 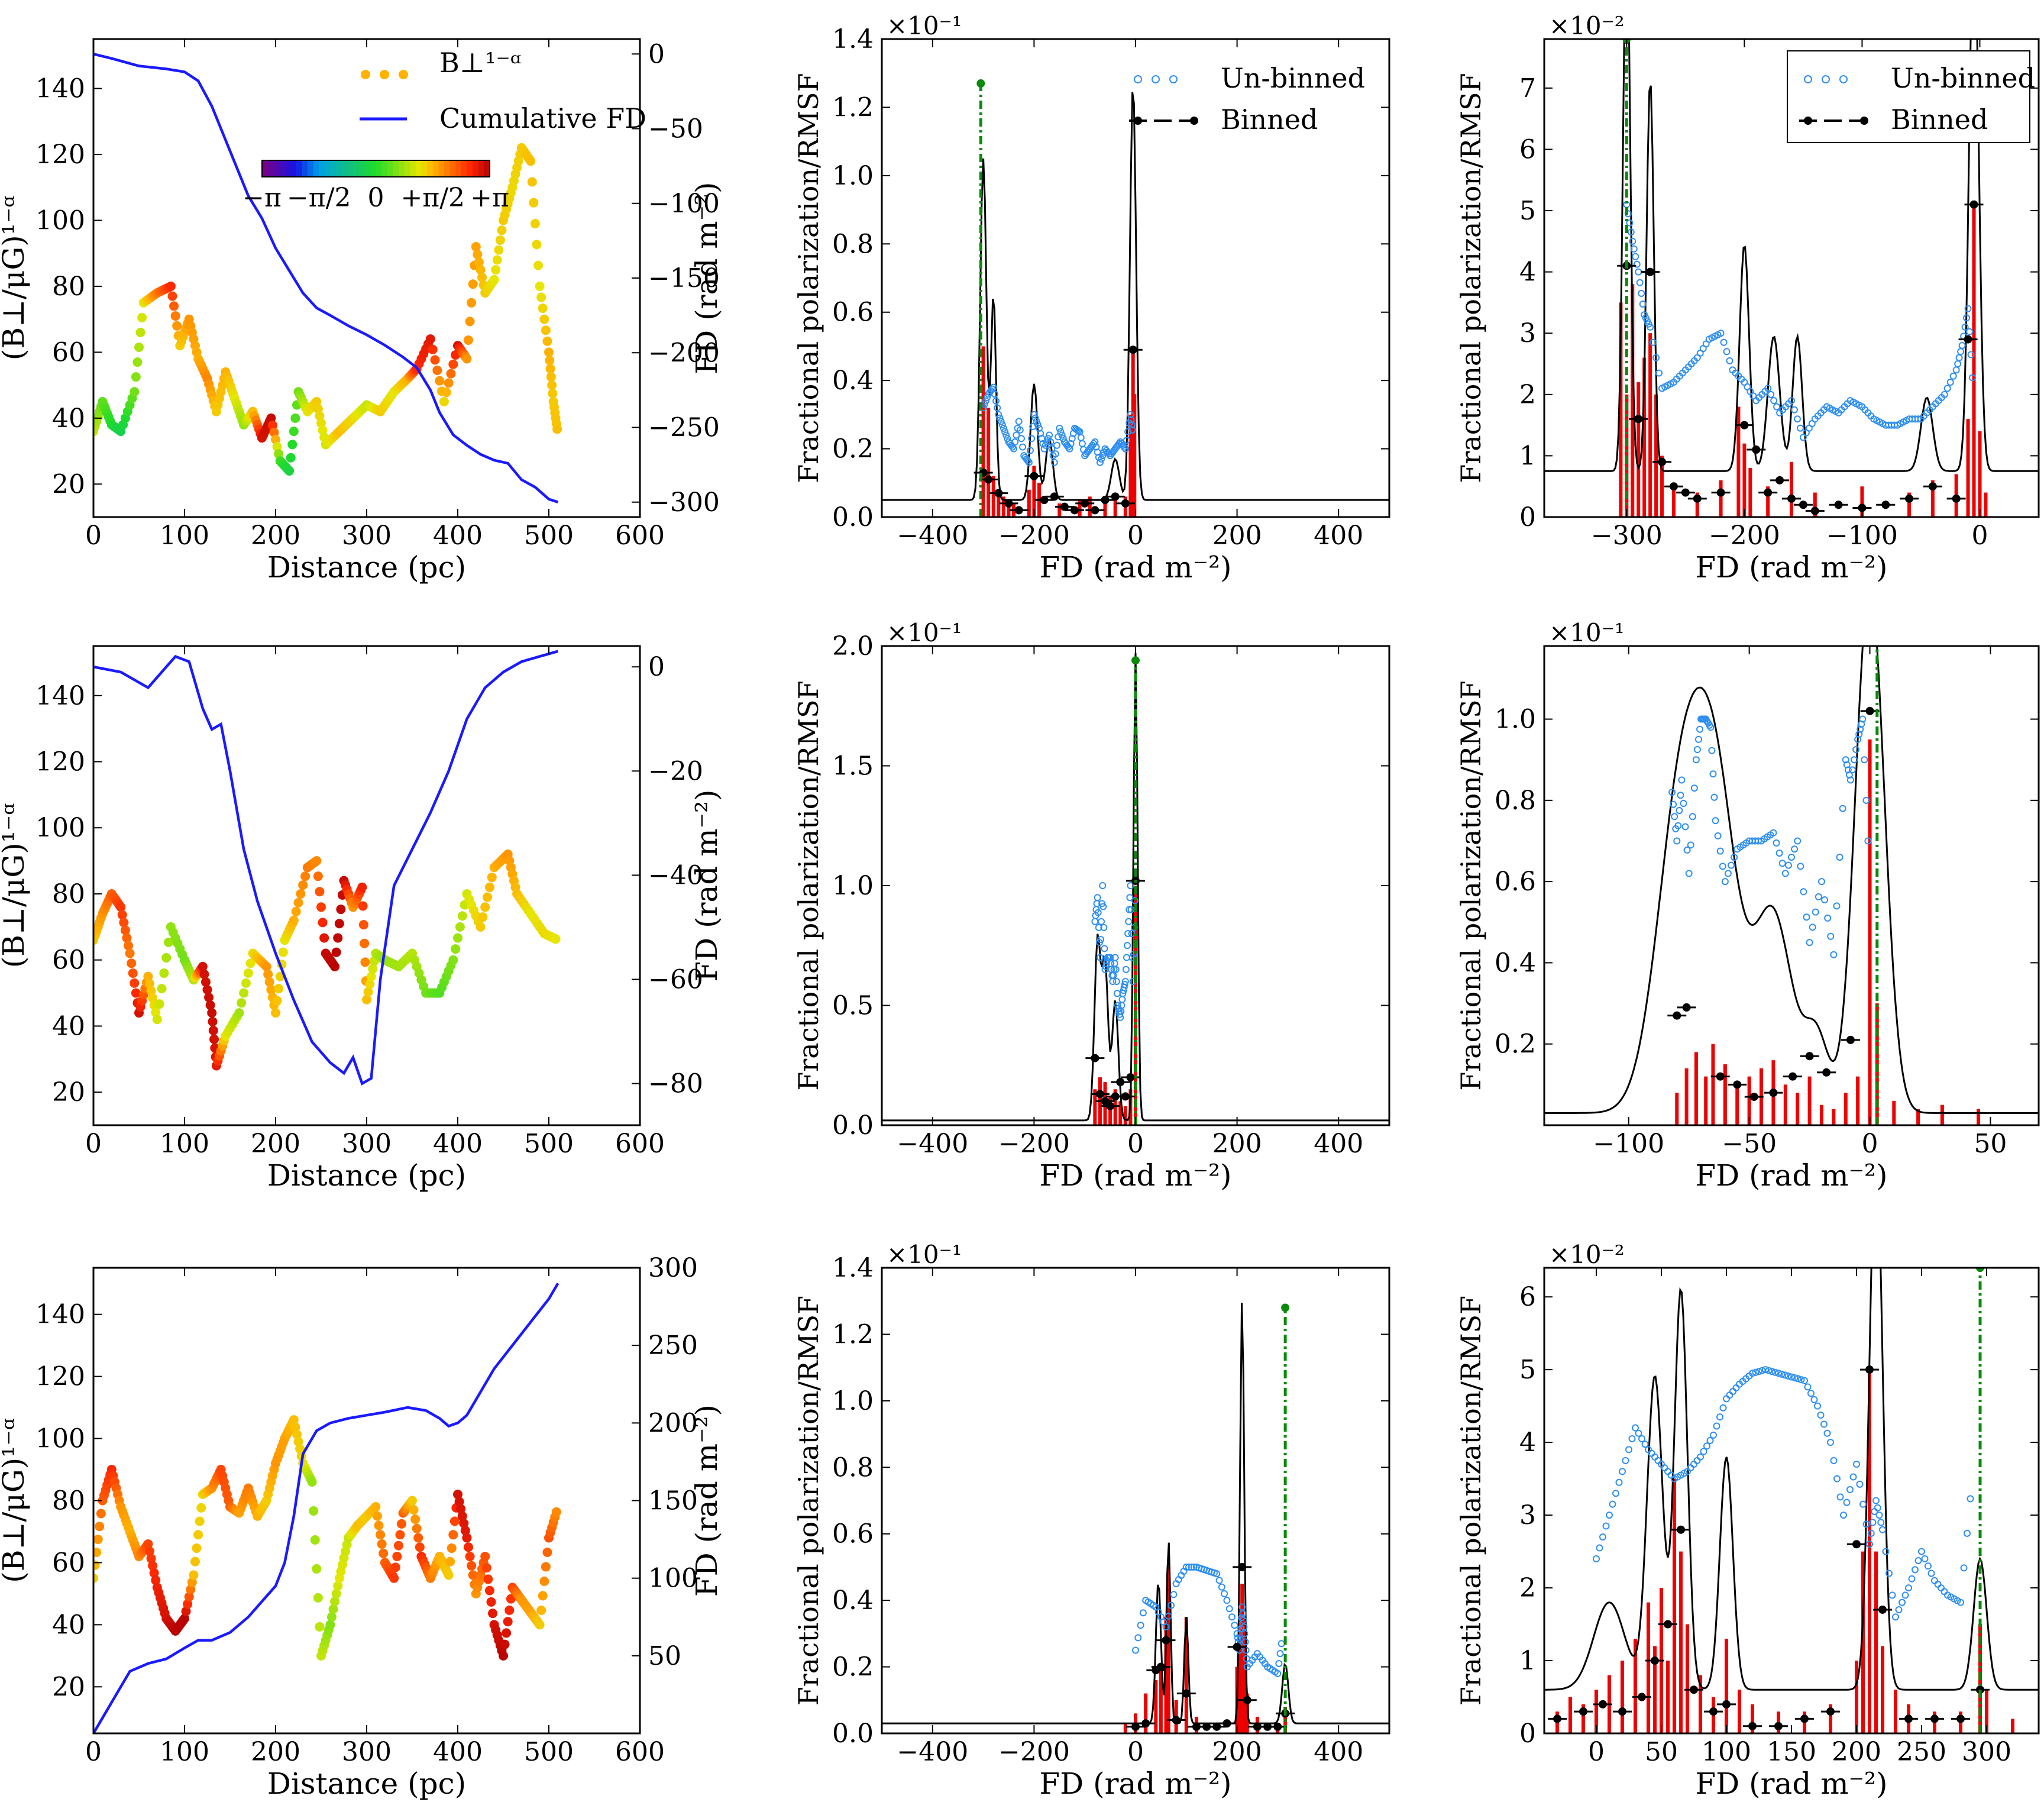 What do you see at coordinates (367, 1752) in the screenshot?
I see `x-tick-label: 300` at bounding box center [367, 1752].